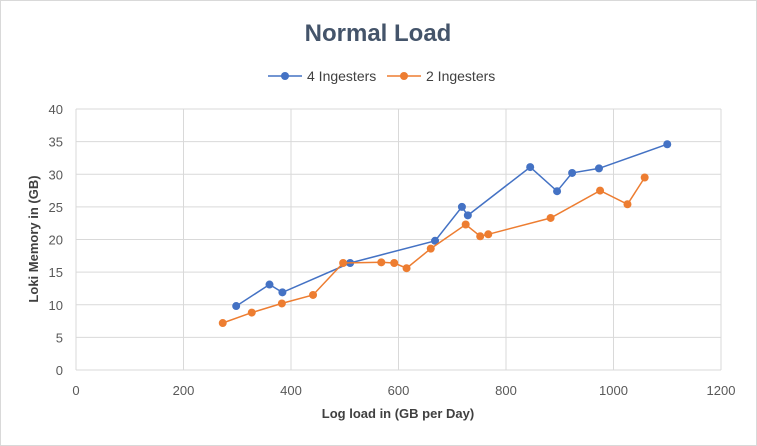 The height and width of the screenshot is (446, 757). What do you see at coordinates (398, 413) in the screenshot?
I see `x-axis-title: Log load in (GB per Day)` at bounding box center [398, 413].